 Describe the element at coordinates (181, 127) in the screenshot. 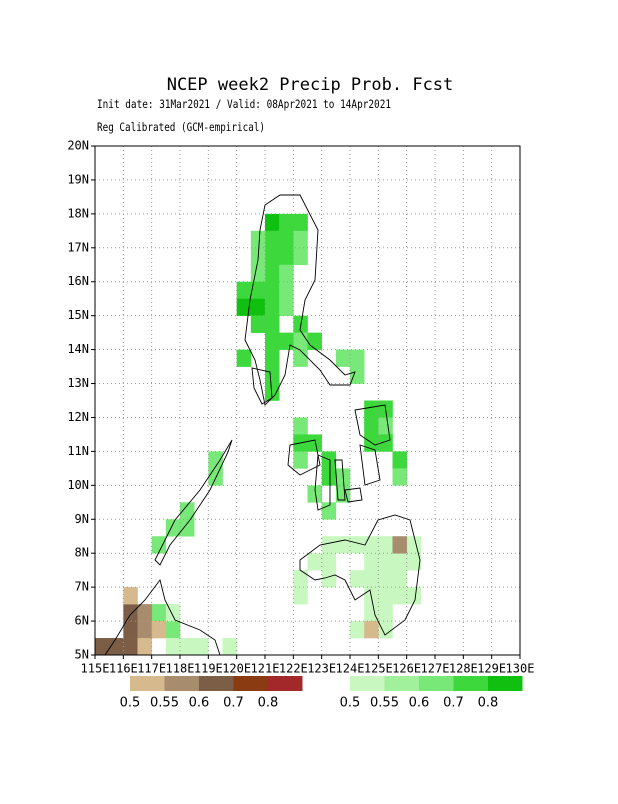

I see `subtitle: Reg Calibrated (GCM-empirical)` at that location.